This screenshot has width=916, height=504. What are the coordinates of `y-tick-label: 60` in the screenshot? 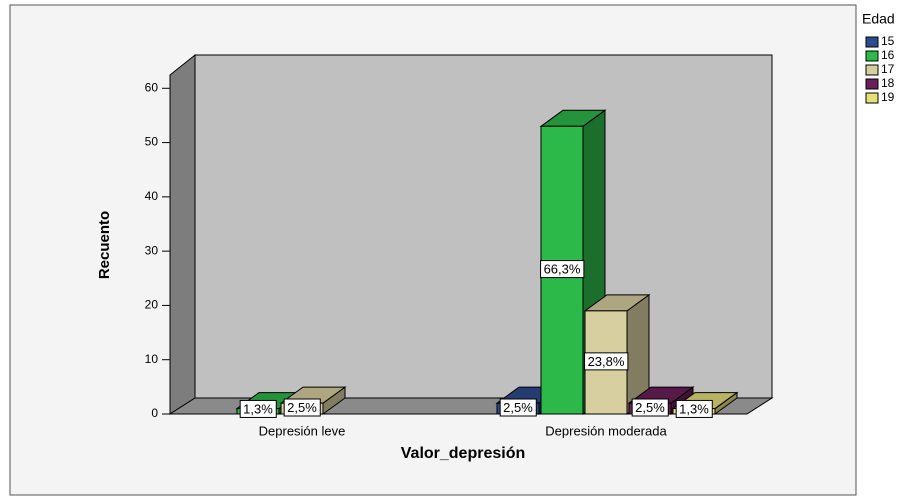 It's located at (152, 87).